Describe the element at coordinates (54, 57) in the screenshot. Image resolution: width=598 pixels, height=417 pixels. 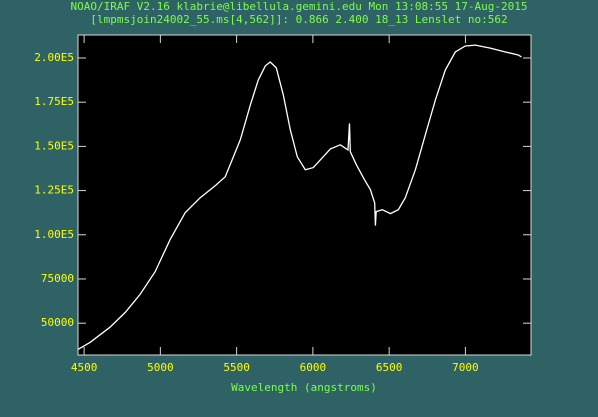
I see `y-tick-label: 2.00E5` at that location.